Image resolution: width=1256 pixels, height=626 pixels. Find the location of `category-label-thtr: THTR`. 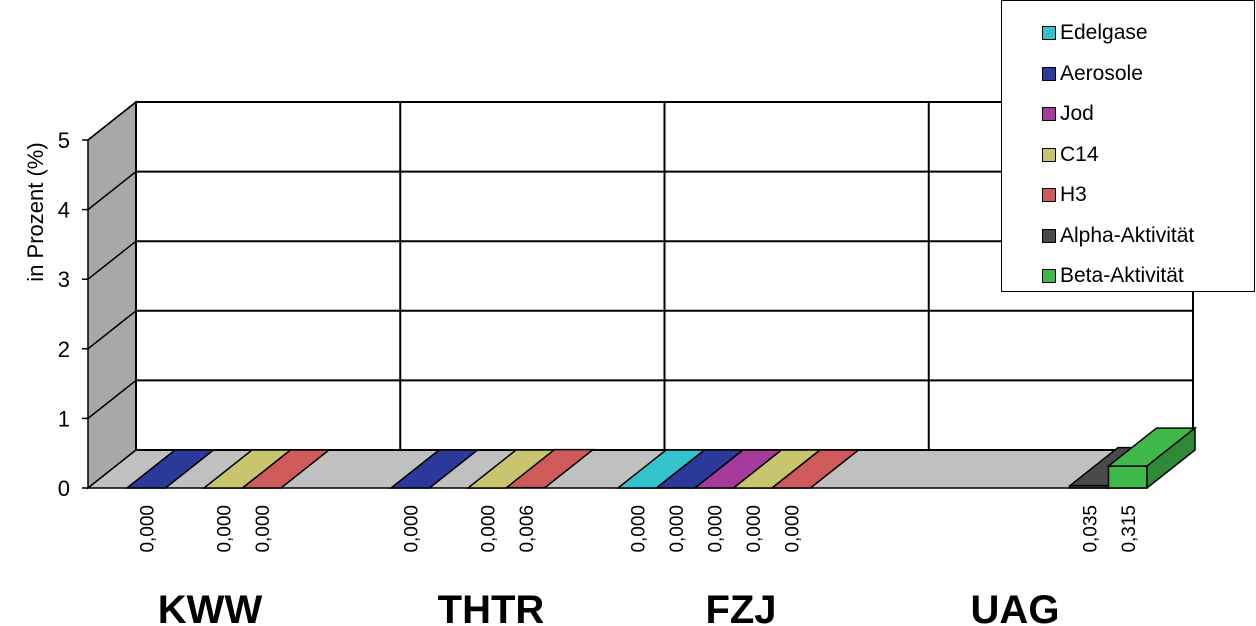

category-label-thtr: THTR is located at coordinates (491, 607).